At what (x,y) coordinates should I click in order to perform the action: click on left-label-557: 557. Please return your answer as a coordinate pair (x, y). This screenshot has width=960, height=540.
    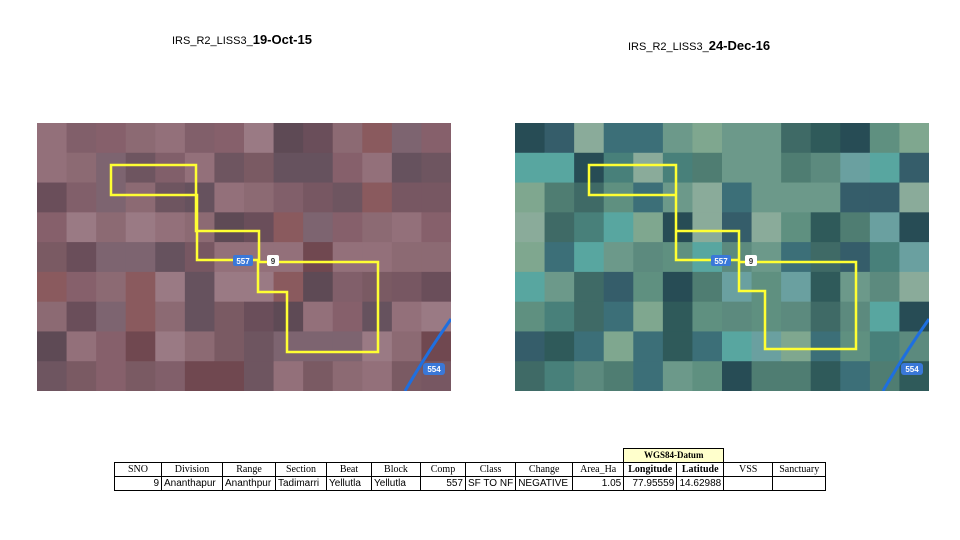
    Looking at the image, I should click on (243, 261).